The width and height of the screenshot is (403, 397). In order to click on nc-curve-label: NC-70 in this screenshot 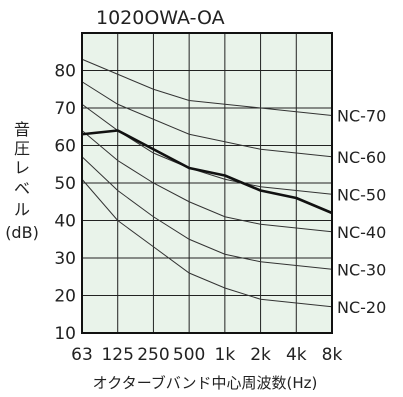, I will do `click(361, 116)`.